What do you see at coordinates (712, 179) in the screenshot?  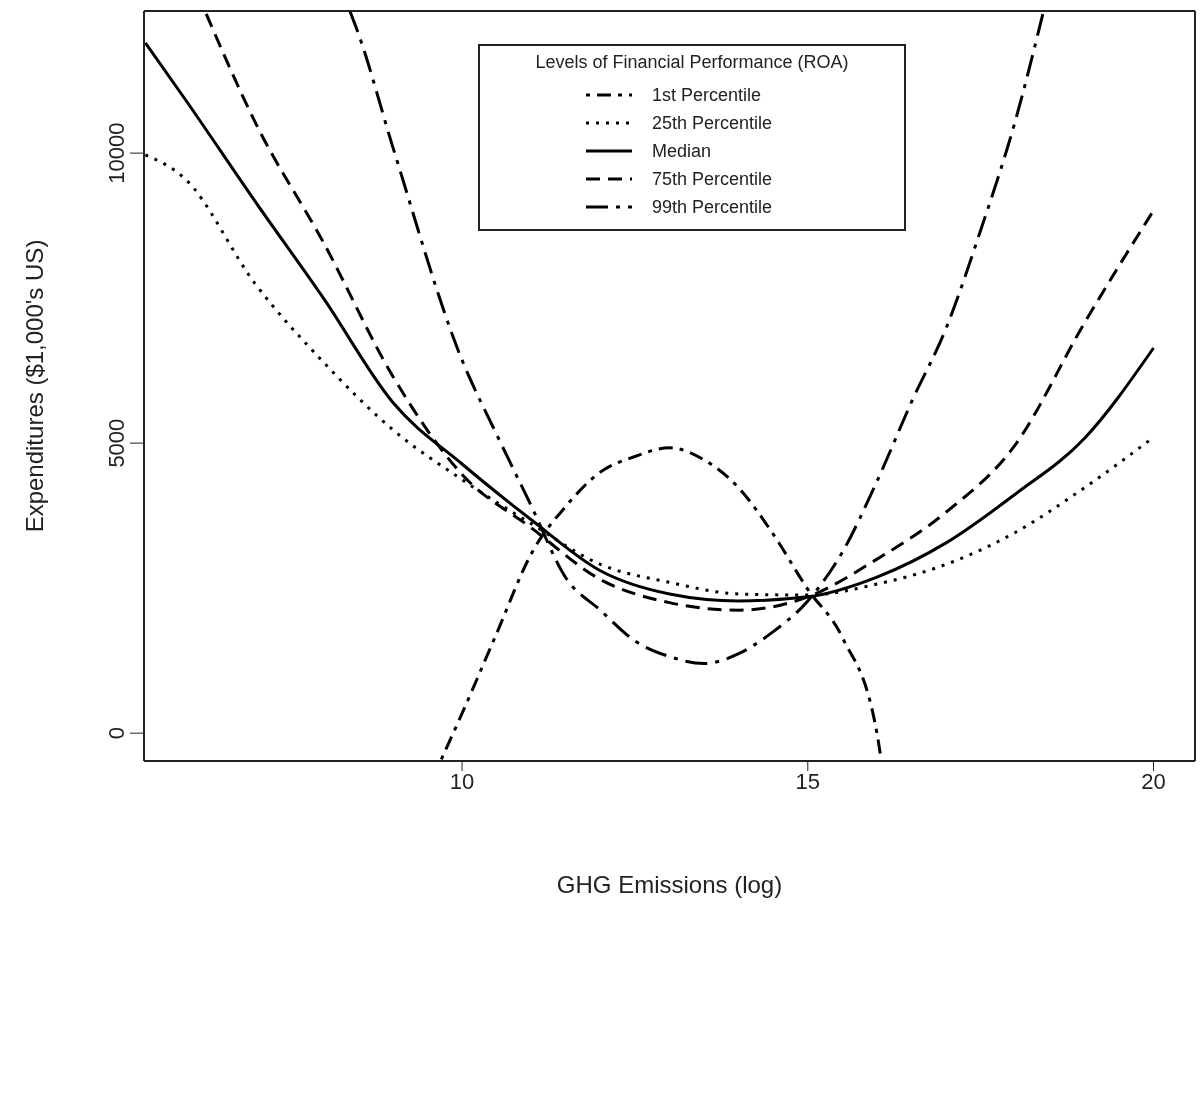 I see `legend-label: 75th Percentile` at bounding box center [712, 179].